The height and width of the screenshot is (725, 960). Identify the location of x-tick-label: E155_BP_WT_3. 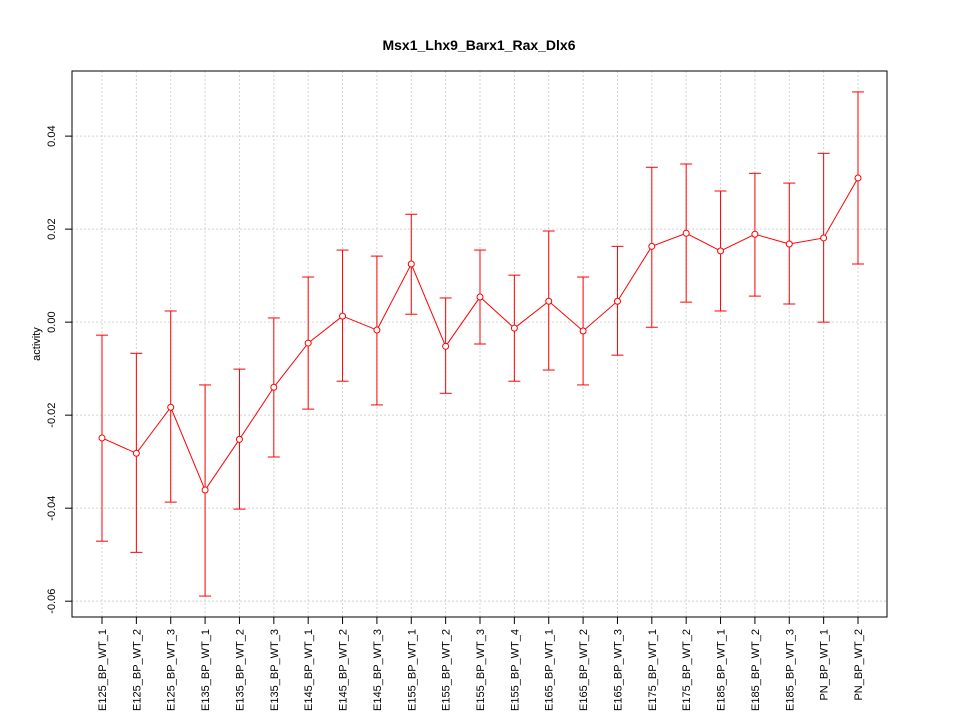
(481, 670).